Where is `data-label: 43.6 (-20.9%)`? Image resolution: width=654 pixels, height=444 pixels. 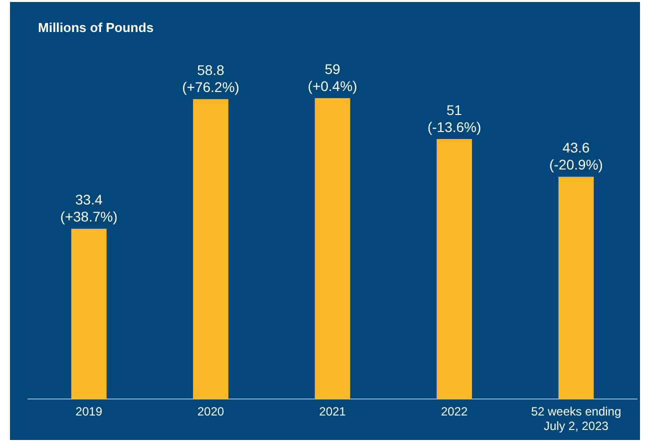
data-label: 43.6 (-20.9%) is located at coordinates (576, 156).